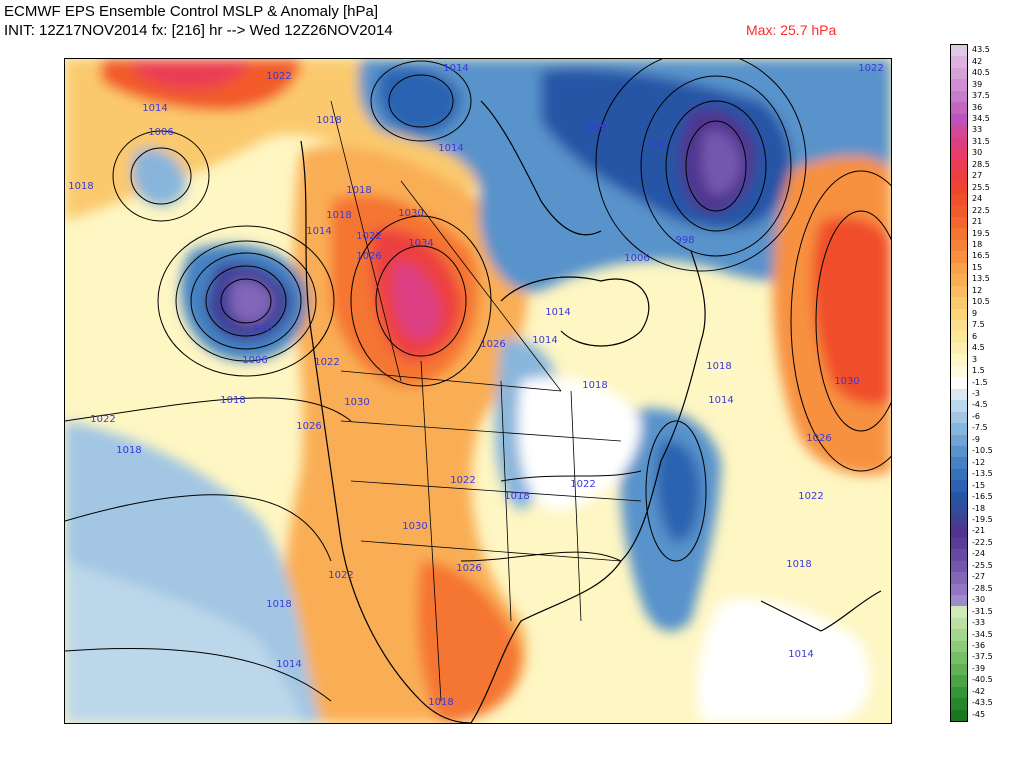  What do you see at coordinates (980, 405) in the screenshot?
I see `colorbar-label: -4.5` at bounding box center [980, 405].